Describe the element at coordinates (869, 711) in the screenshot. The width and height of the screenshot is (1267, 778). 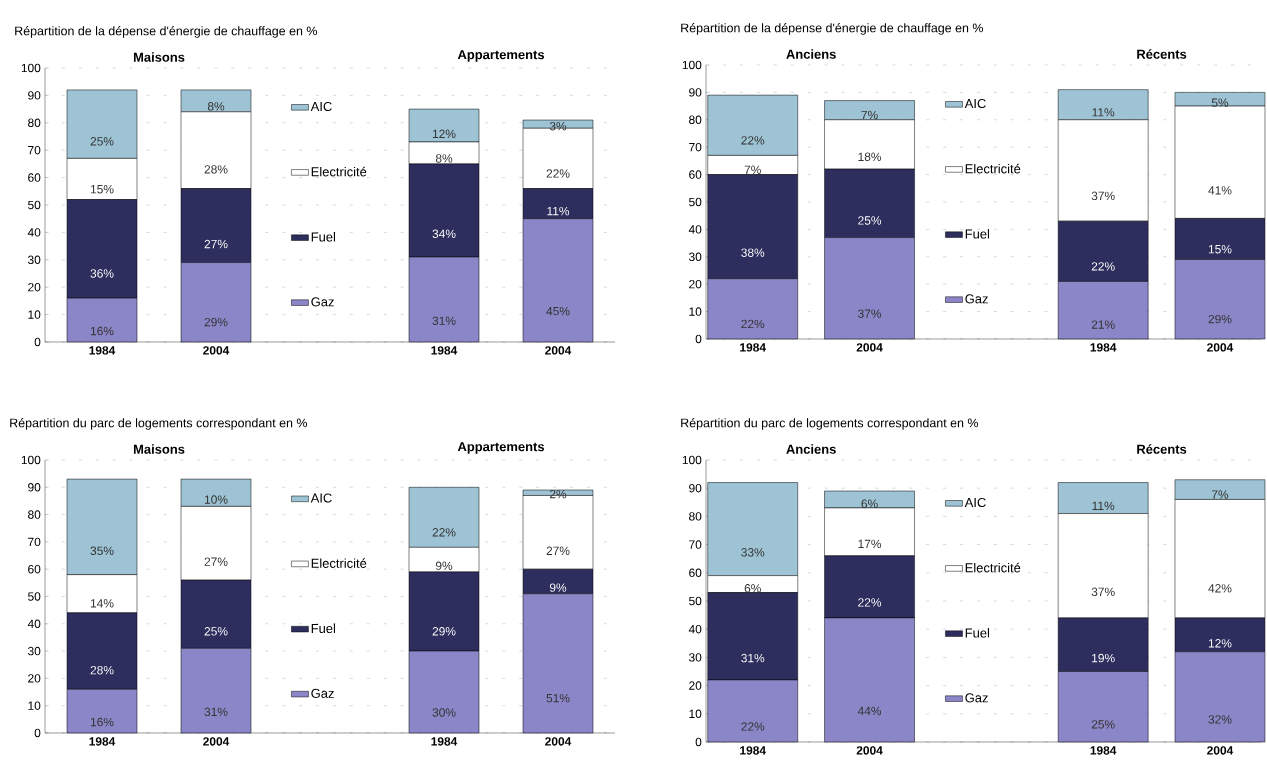
I see `data-label: 44%` at that location.